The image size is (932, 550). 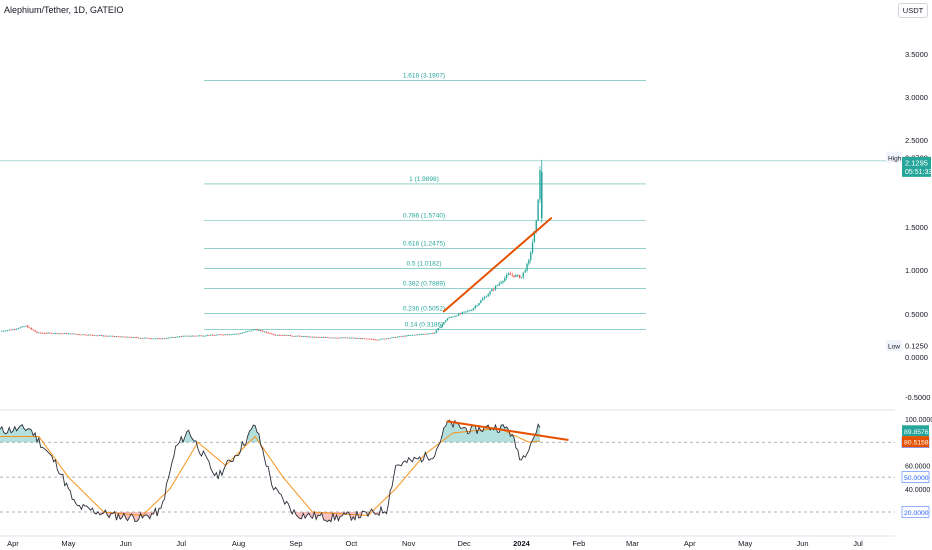 I want to click on fib-level-label: 1 (1.9898), so click(x=424, y=179).